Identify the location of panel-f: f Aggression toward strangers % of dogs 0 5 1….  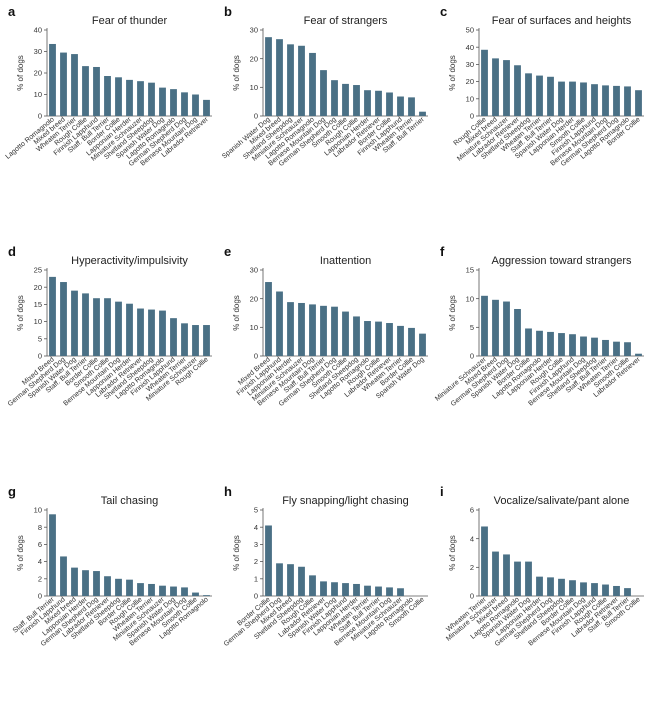
(542, 359).